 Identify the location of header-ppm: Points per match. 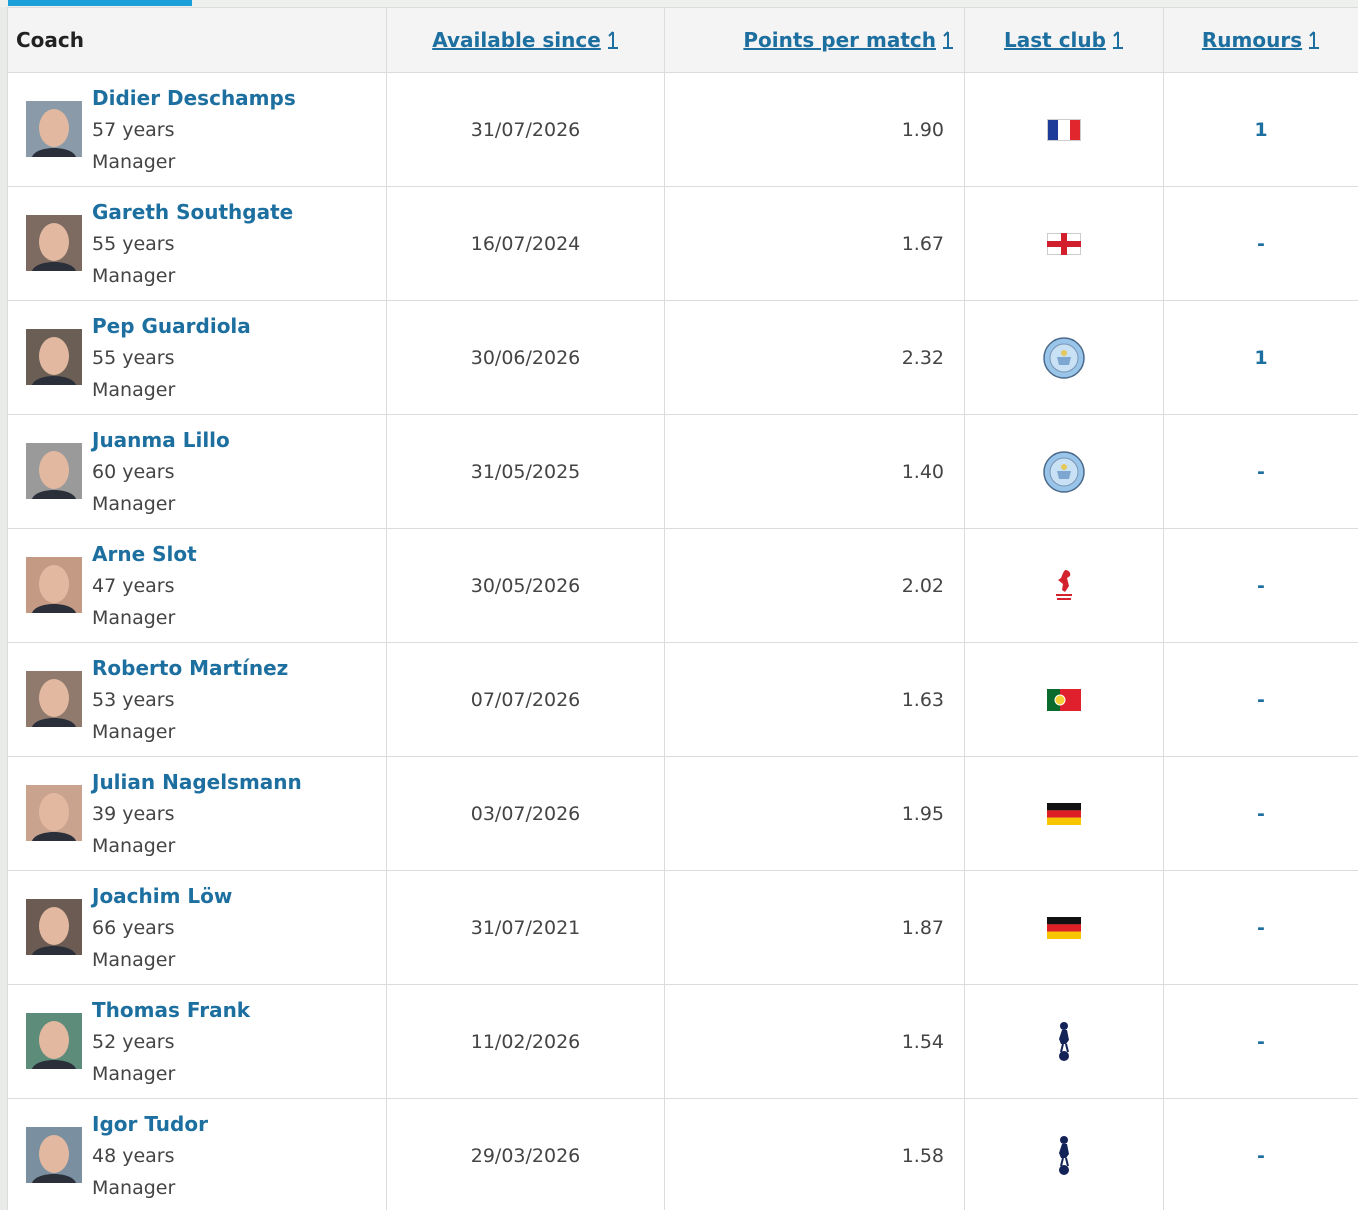
(814, 40).